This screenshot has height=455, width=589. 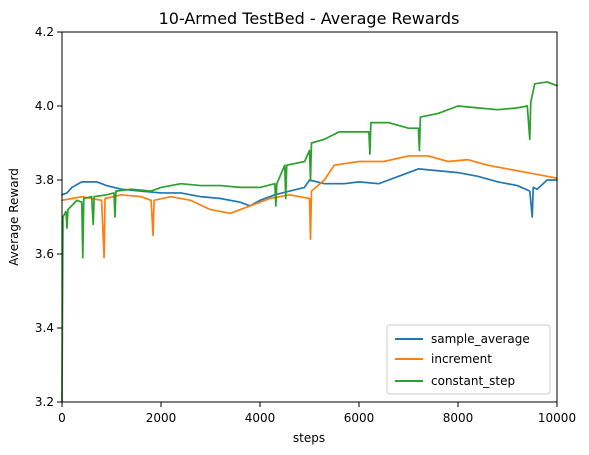 What do you see at coordinates (44, 32) in the screenshot?
I see `y-tick-label: 4.2` at bounding box center [44, 32].